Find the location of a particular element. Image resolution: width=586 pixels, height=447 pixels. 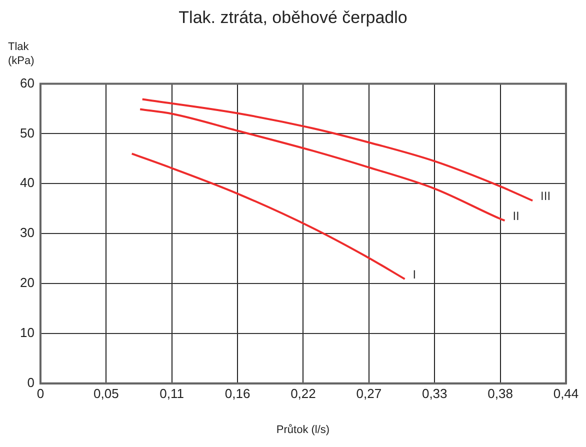

series-label: I is located at coordinates (414, 274).